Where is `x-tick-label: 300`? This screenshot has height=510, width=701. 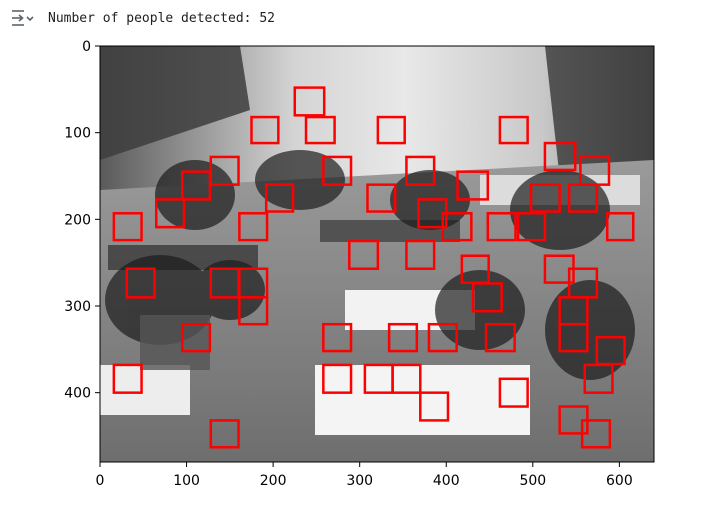 x-tick-label: 300 is located at coordinates (359, 481).